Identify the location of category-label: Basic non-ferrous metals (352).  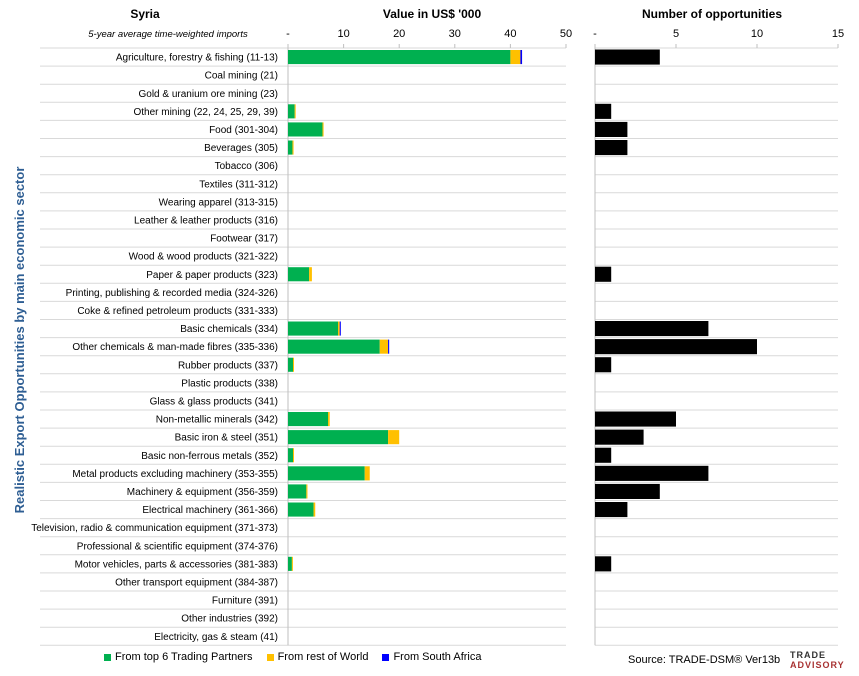
(209, 456).